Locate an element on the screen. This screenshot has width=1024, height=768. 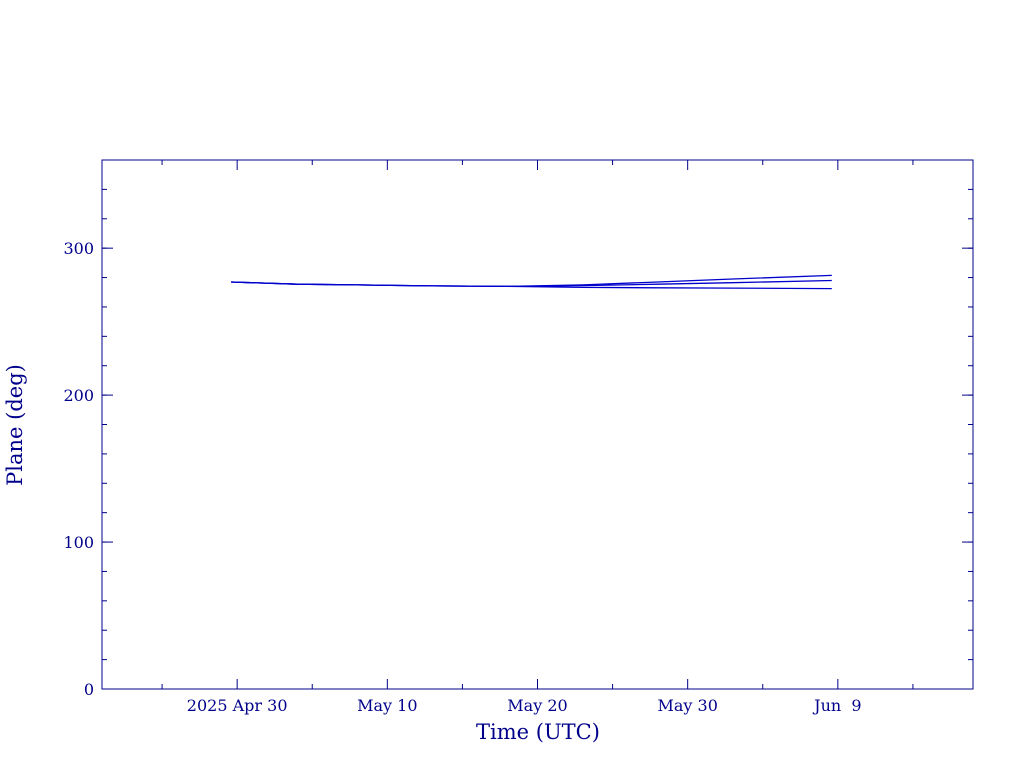
y-tick-label: 200 is located at coordinates (78, 395).